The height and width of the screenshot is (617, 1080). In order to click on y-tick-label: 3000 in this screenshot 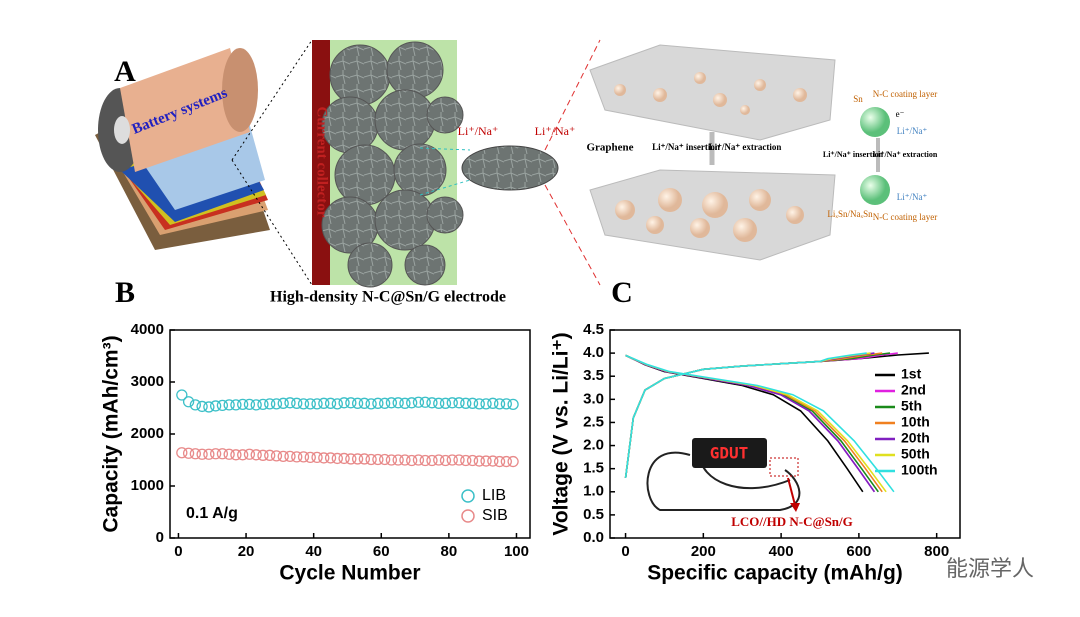, I will do `click(147, 381)`.